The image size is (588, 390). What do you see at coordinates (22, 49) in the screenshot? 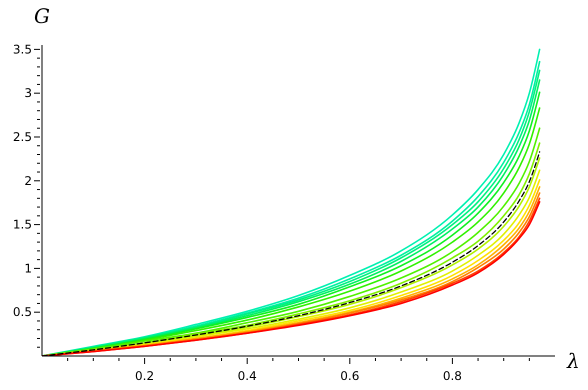
I see `y-tick-label: 3.5` at bounding box center [22, 49].